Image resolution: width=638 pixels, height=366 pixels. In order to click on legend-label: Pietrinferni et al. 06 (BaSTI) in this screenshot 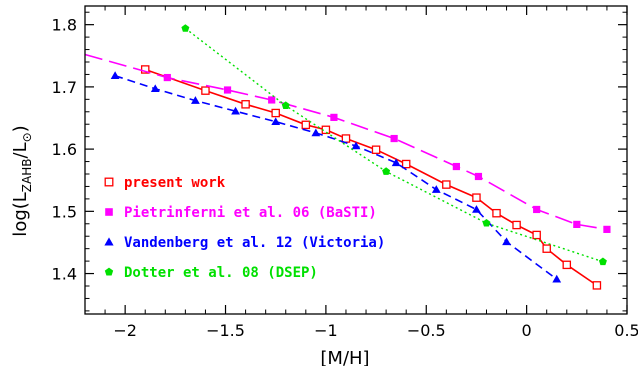, I will do `click(250, 213)`.